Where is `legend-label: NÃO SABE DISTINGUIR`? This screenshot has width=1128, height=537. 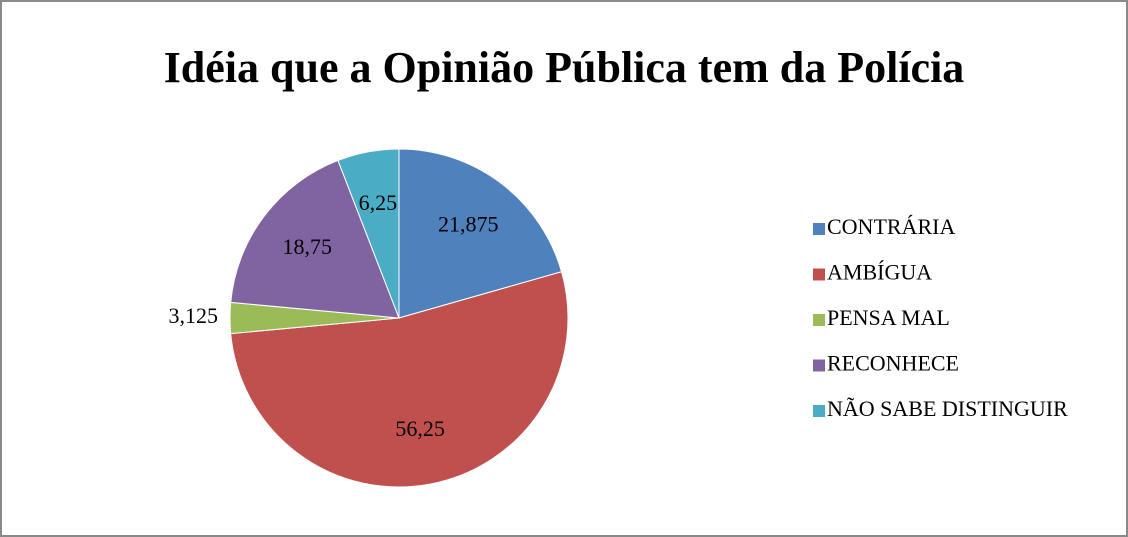 legend-label: NÃO SABE DISTINGUIR is located at coordinates (947, 408).